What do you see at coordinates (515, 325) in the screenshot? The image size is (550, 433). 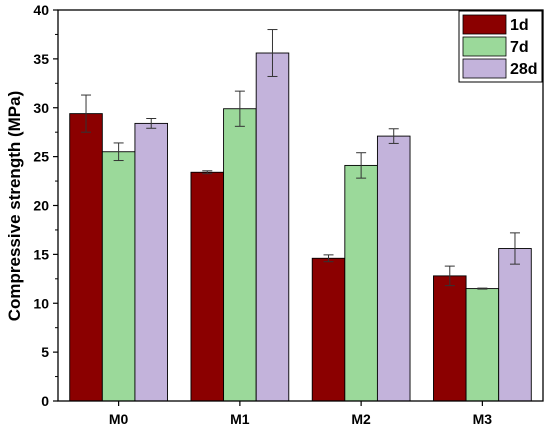 I see `bar-m3-28d` at bounding box center [515, 325].